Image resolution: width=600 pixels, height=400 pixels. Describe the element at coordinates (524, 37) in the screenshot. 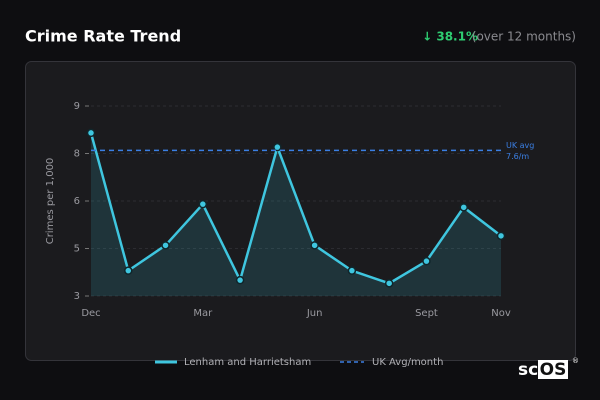

I see `change-note: (over 12 months)` at that location.